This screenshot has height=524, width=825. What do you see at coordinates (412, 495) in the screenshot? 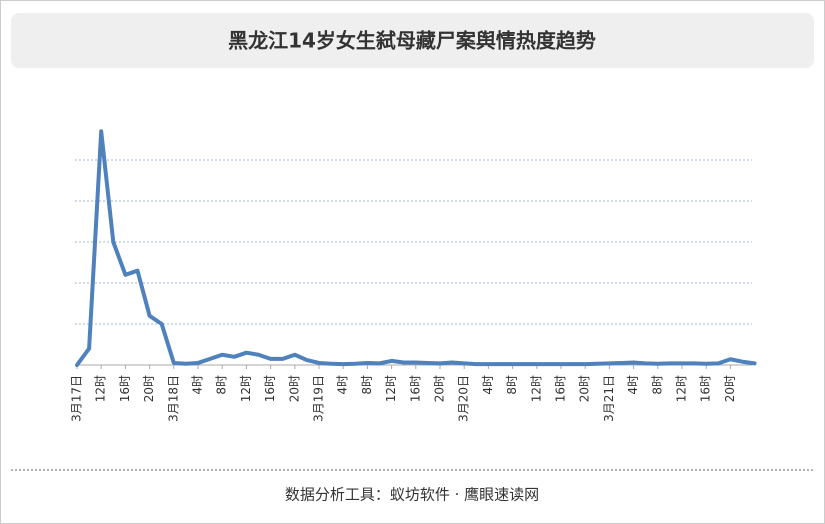
I see `footer: 数据分析工具：蚁坊软件 · 鹰眼速读网` at bounding box center [412, 495].